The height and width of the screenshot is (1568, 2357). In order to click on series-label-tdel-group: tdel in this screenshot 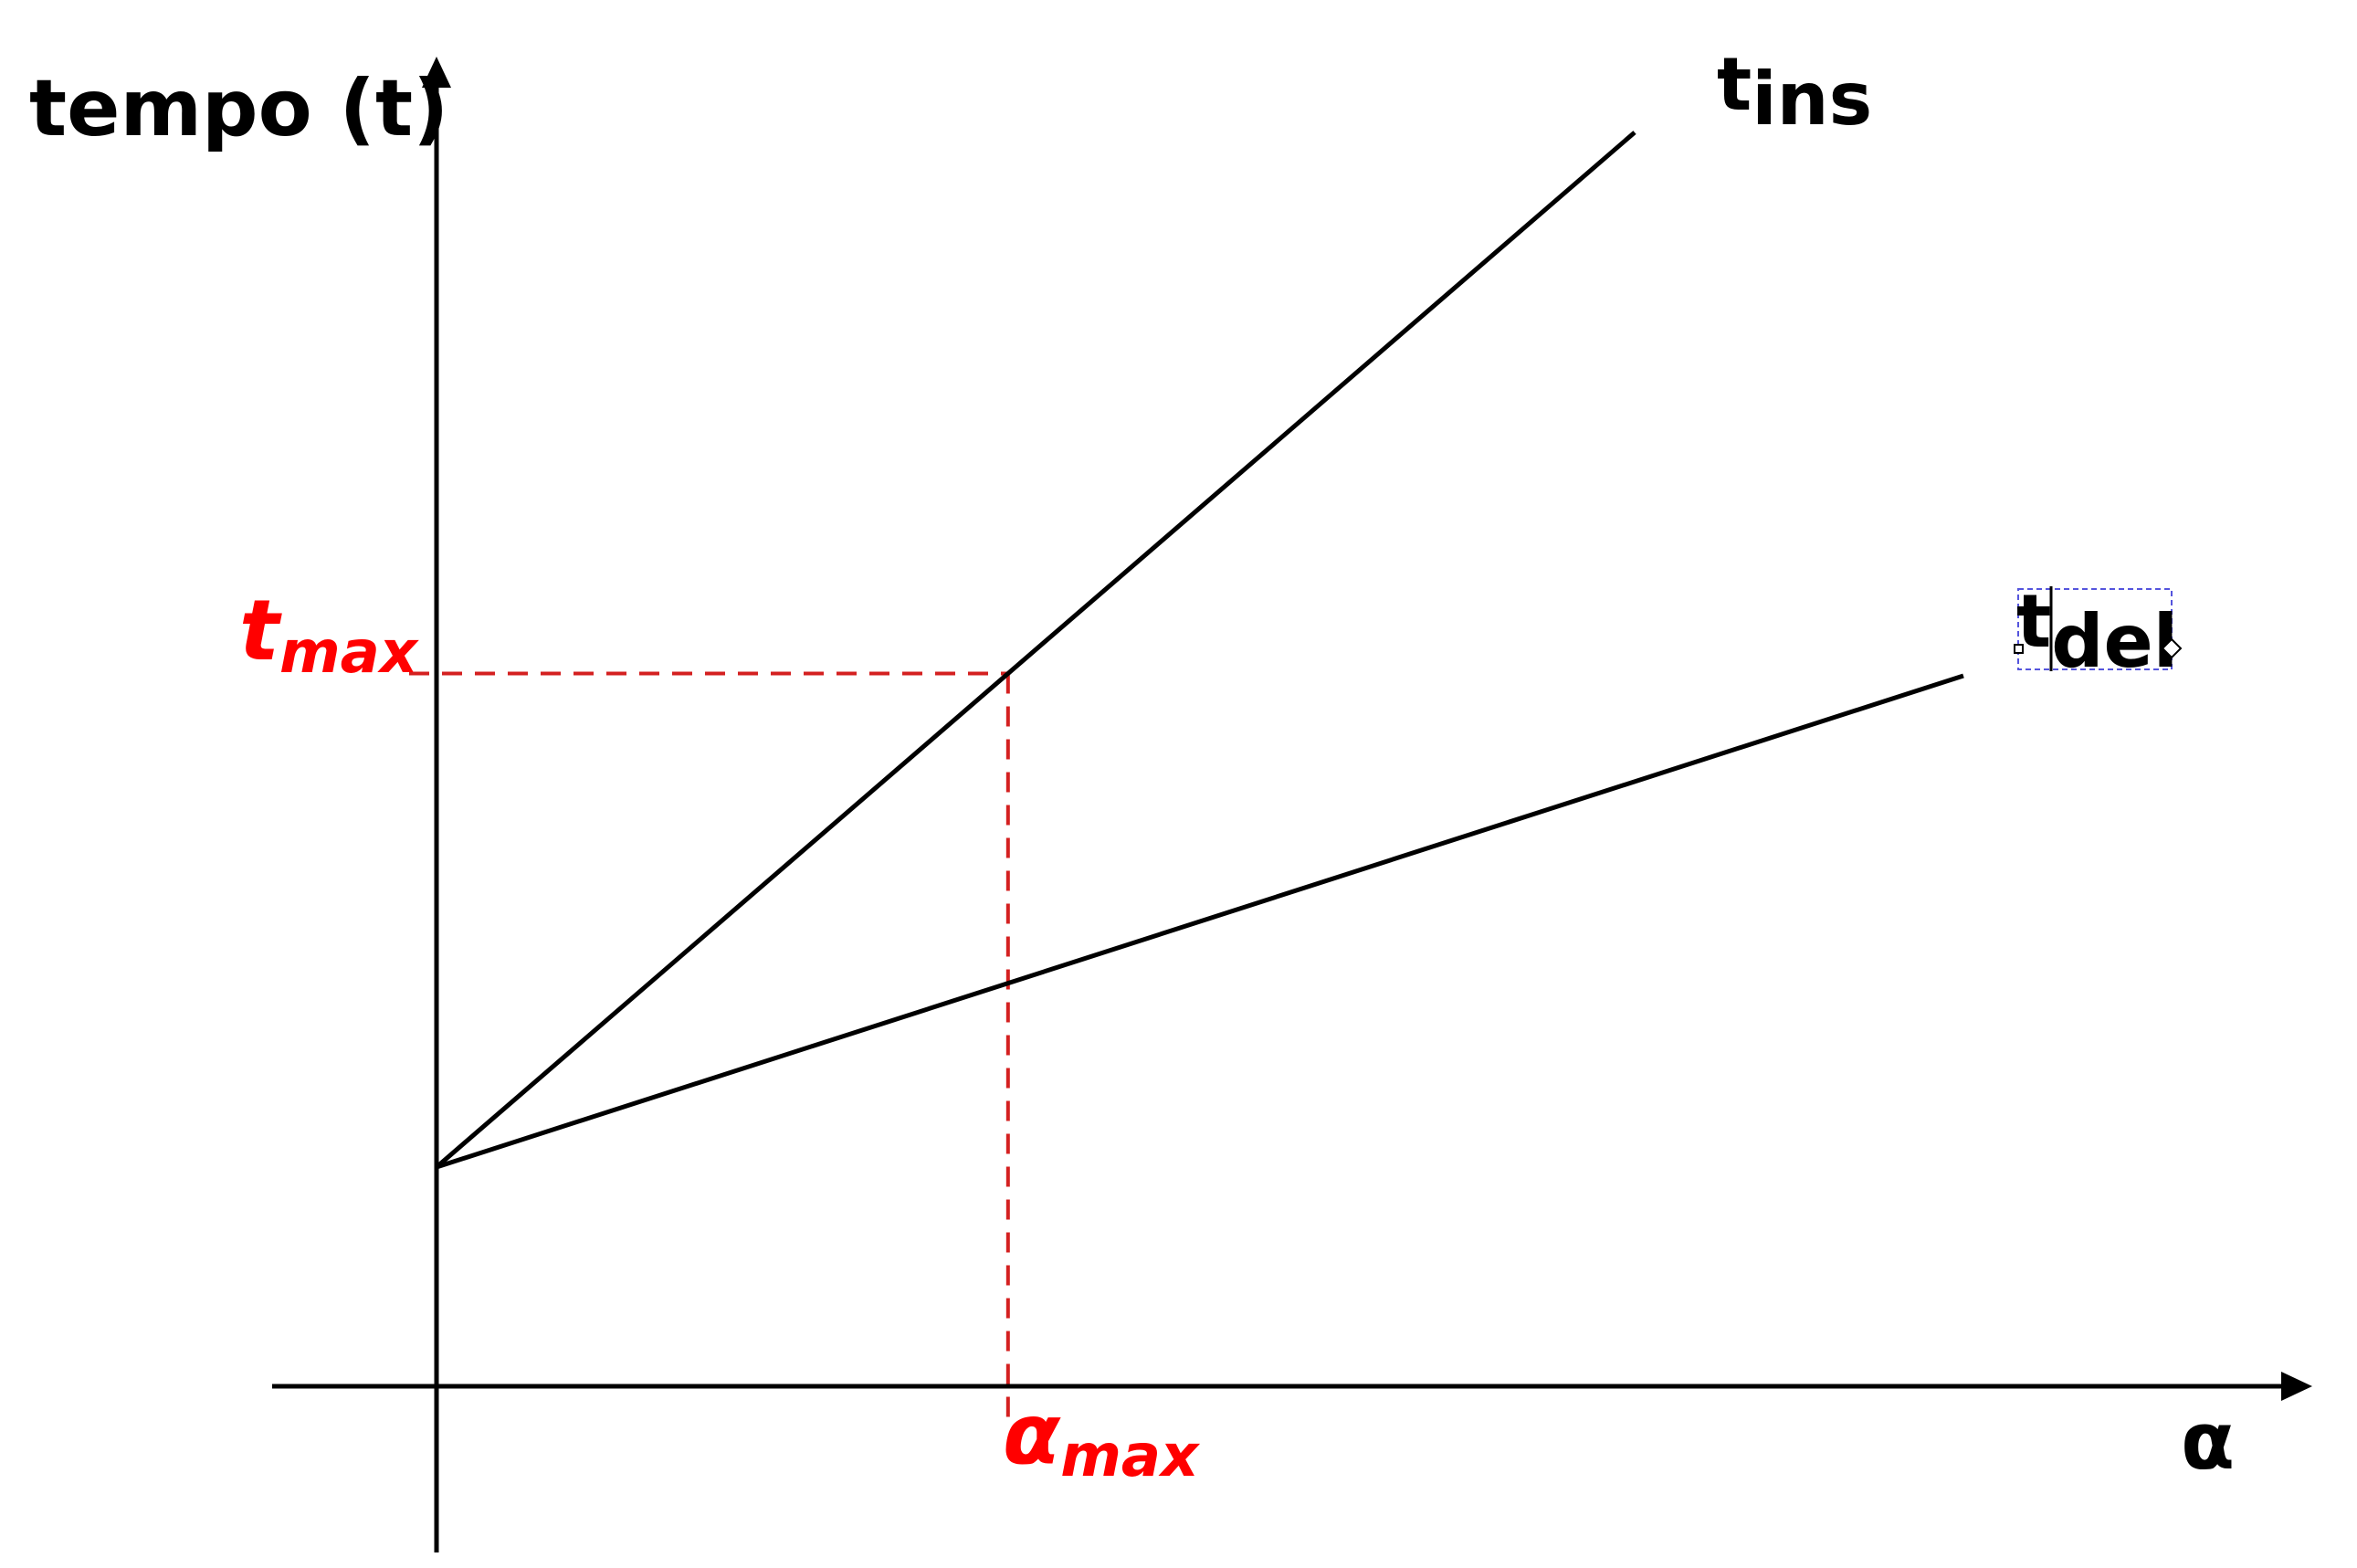, I will do `click(2098, 631)`.